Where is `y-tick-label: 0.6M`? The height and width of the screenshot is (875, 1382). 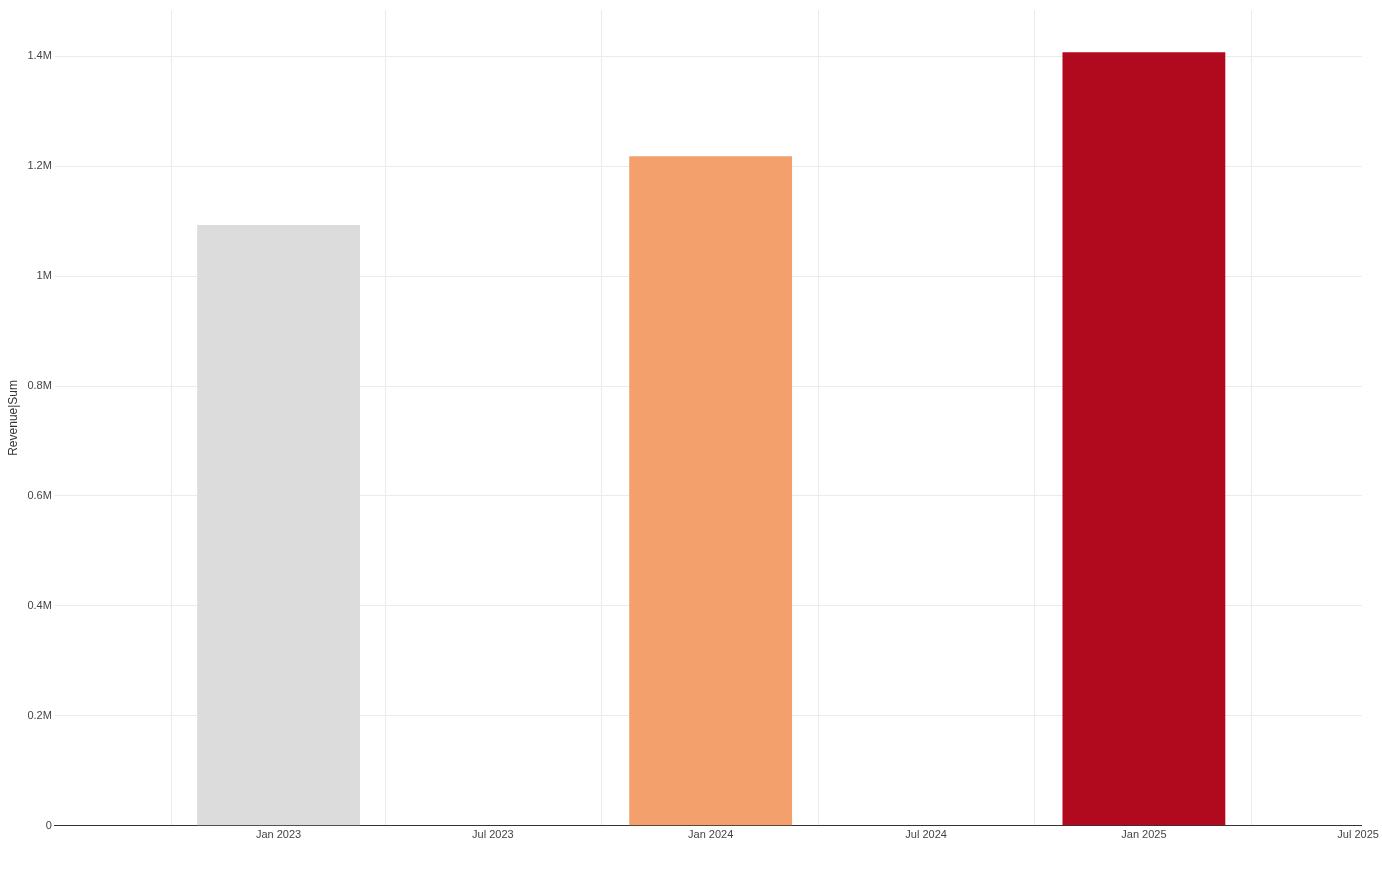 y-tick-label: 0.6M is located at coordinates (39, 494).